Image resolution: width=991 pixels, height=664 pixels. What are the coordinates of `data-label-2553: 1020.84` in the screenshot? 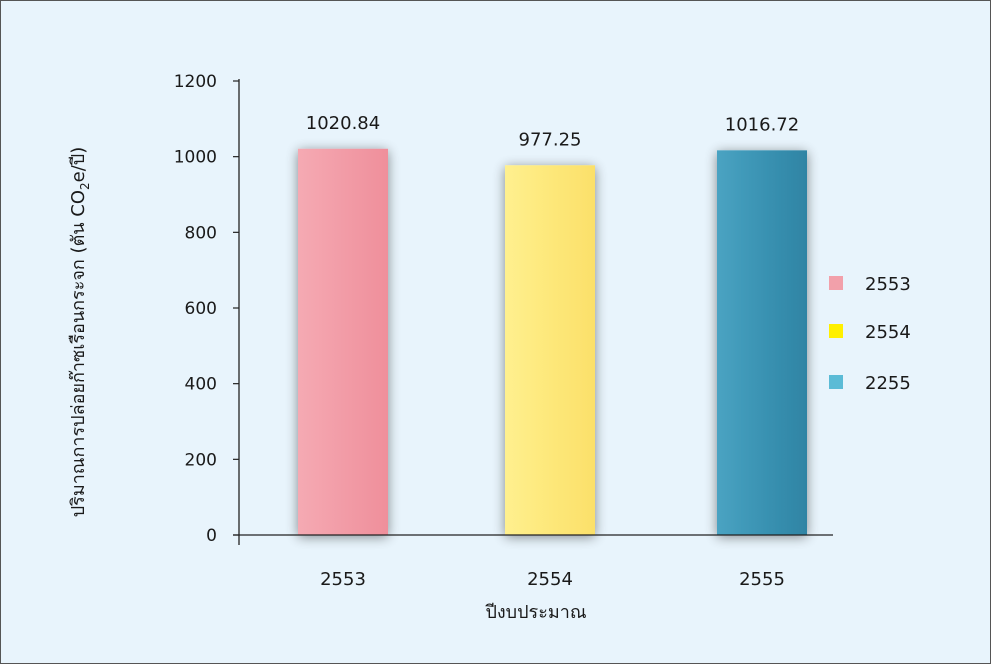 It's located at (343, 123).